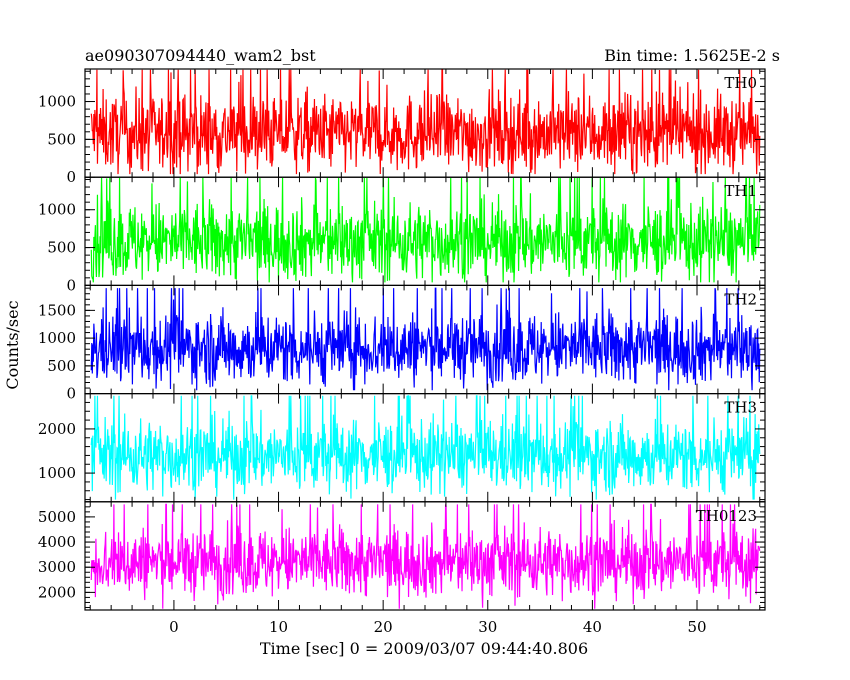 Image resolution: width=850 pixels, height=680 pixels. Describe the element at coordinates (424, 648) in the screenshot. I see `x-axis-label: Time [sec] 0 = 2009/03/07 09:44:40.806` at that location.